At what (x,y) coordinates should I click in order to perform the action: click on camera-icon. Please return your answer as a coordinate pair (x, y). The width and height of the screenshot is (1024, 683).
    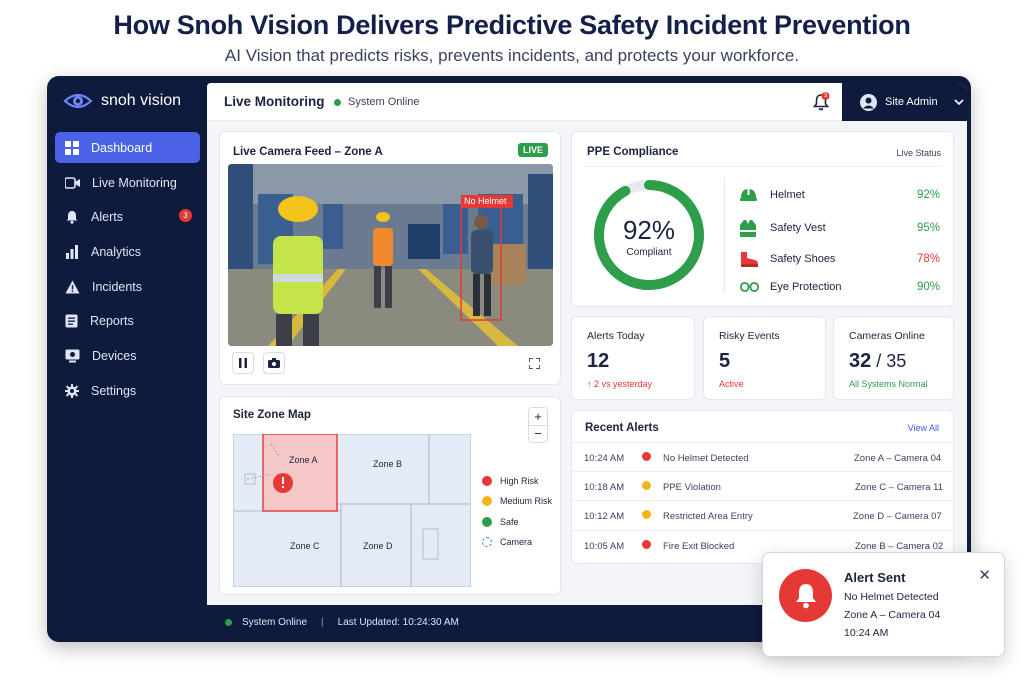
    Looking at the image, I should click on (274, 363).